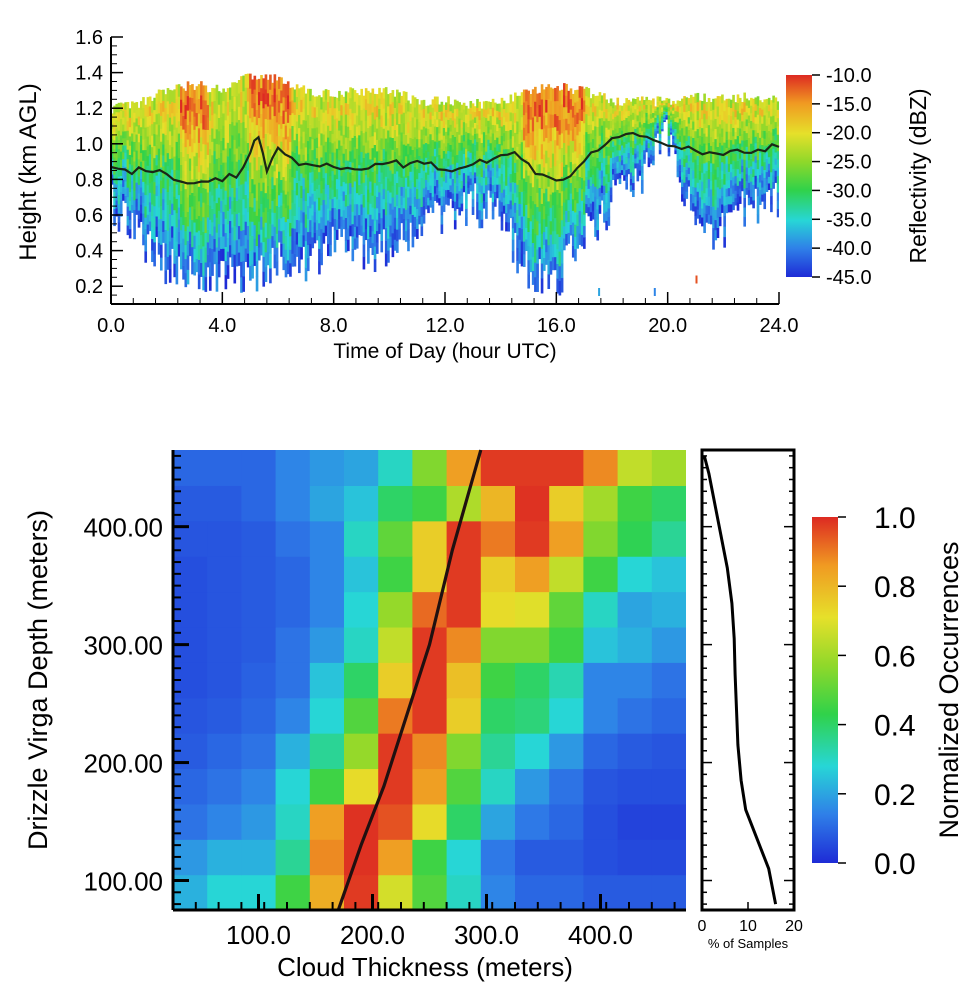 The width and height of the screenshot is (970, 990). What do you see at coordinates (222, 326) in the screenshot?
I see `top-x-tick-label: 4.0` at bounding box center [222, 326].